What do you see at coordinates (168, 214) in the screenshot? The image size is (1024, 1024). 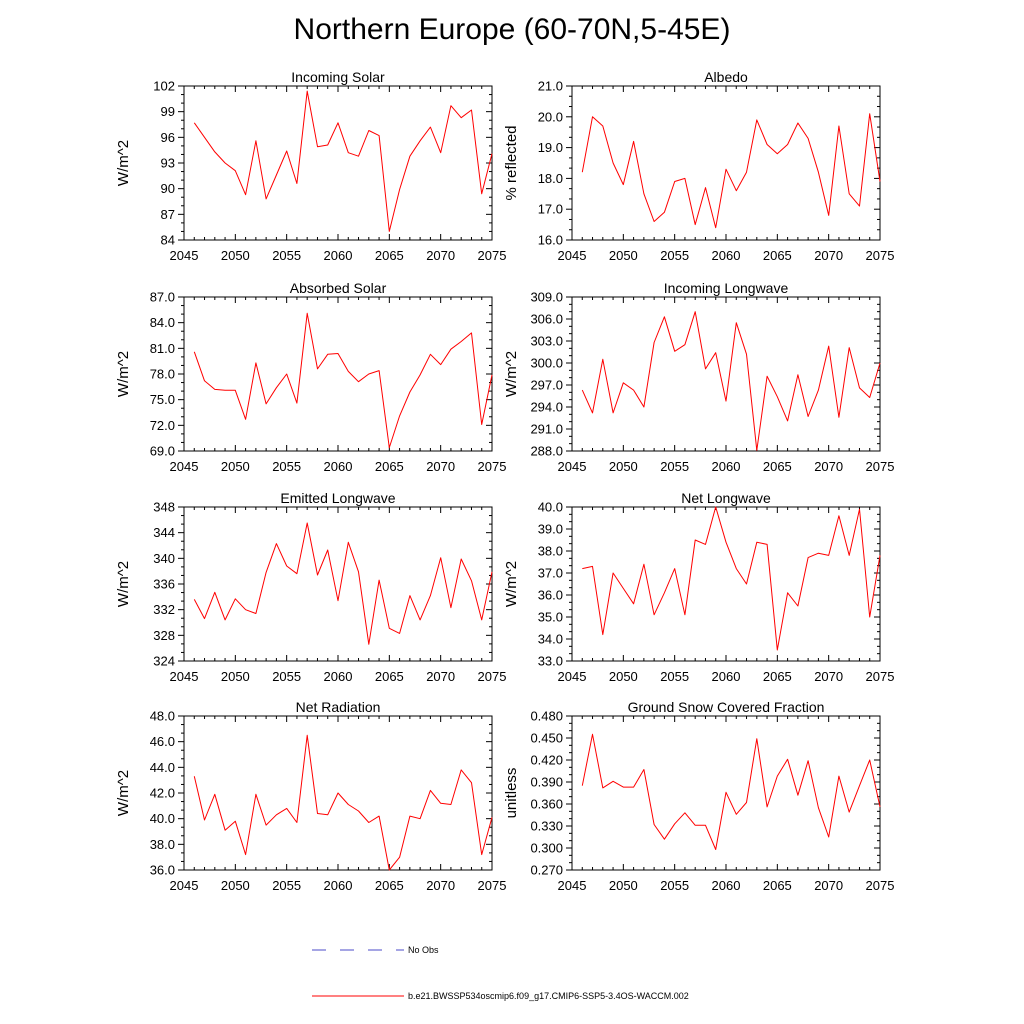 I see `y-tick-label: 87` at bounding box center [168, 214].